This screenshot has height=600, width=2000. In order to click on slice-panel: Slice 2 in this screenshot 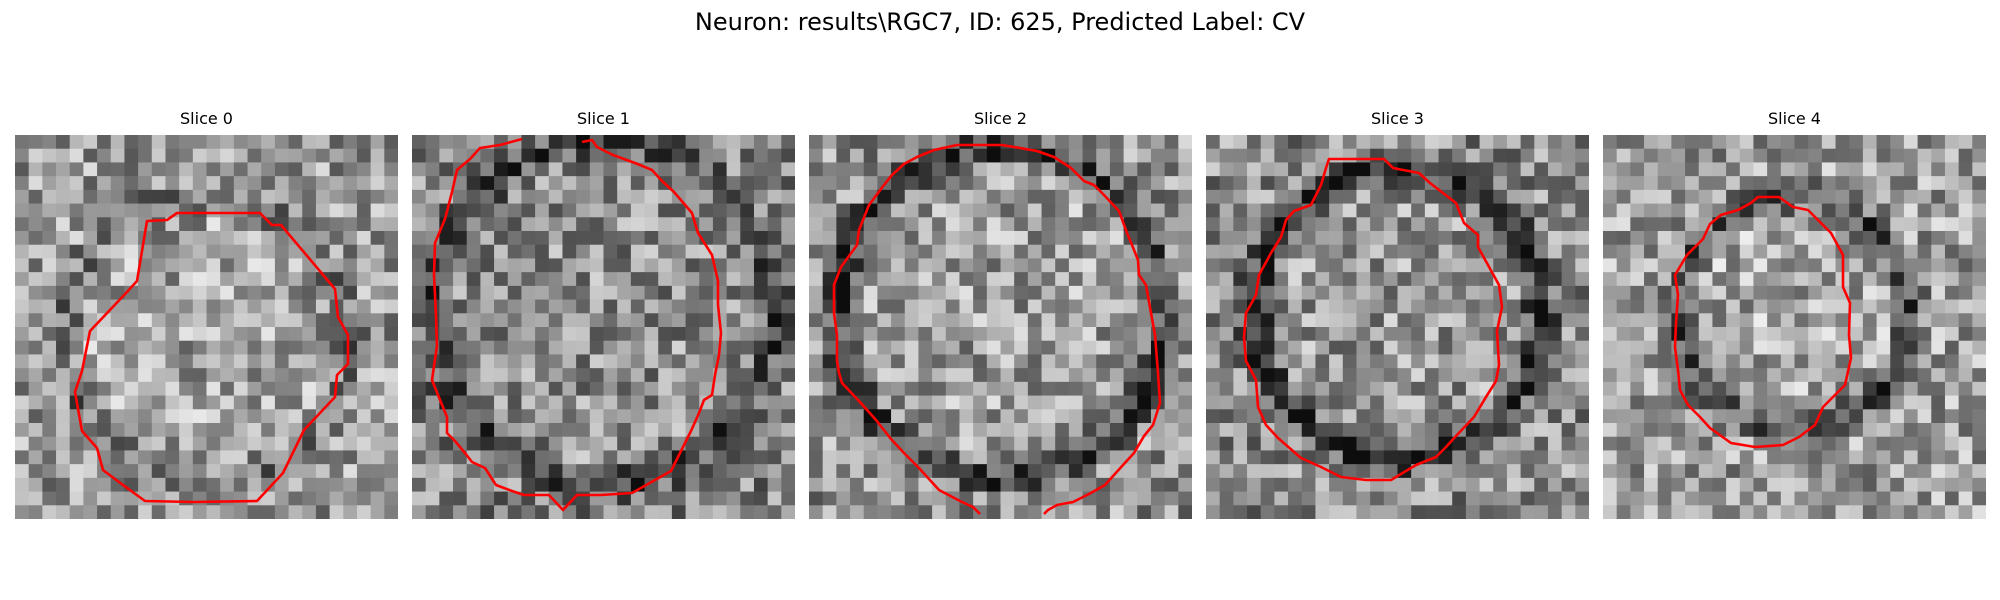, I will do `click(1000, 313)`.